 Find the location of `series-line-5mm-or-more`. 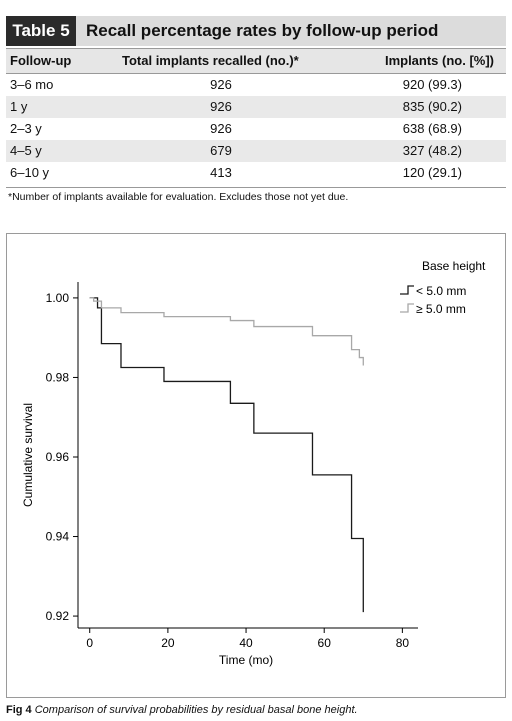

series-line-5mm-or-more is located at coordinates (226, 331).